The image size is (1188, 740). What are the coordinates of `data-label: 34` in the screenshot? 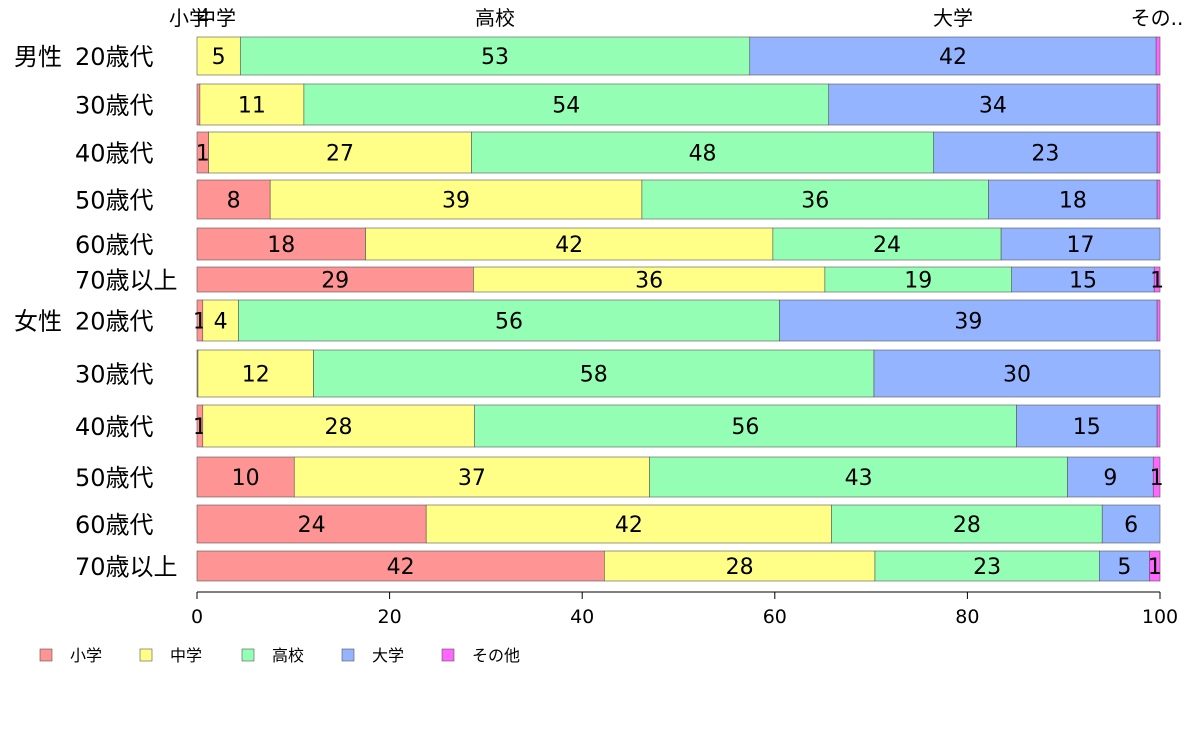 It's located at (993, 106).